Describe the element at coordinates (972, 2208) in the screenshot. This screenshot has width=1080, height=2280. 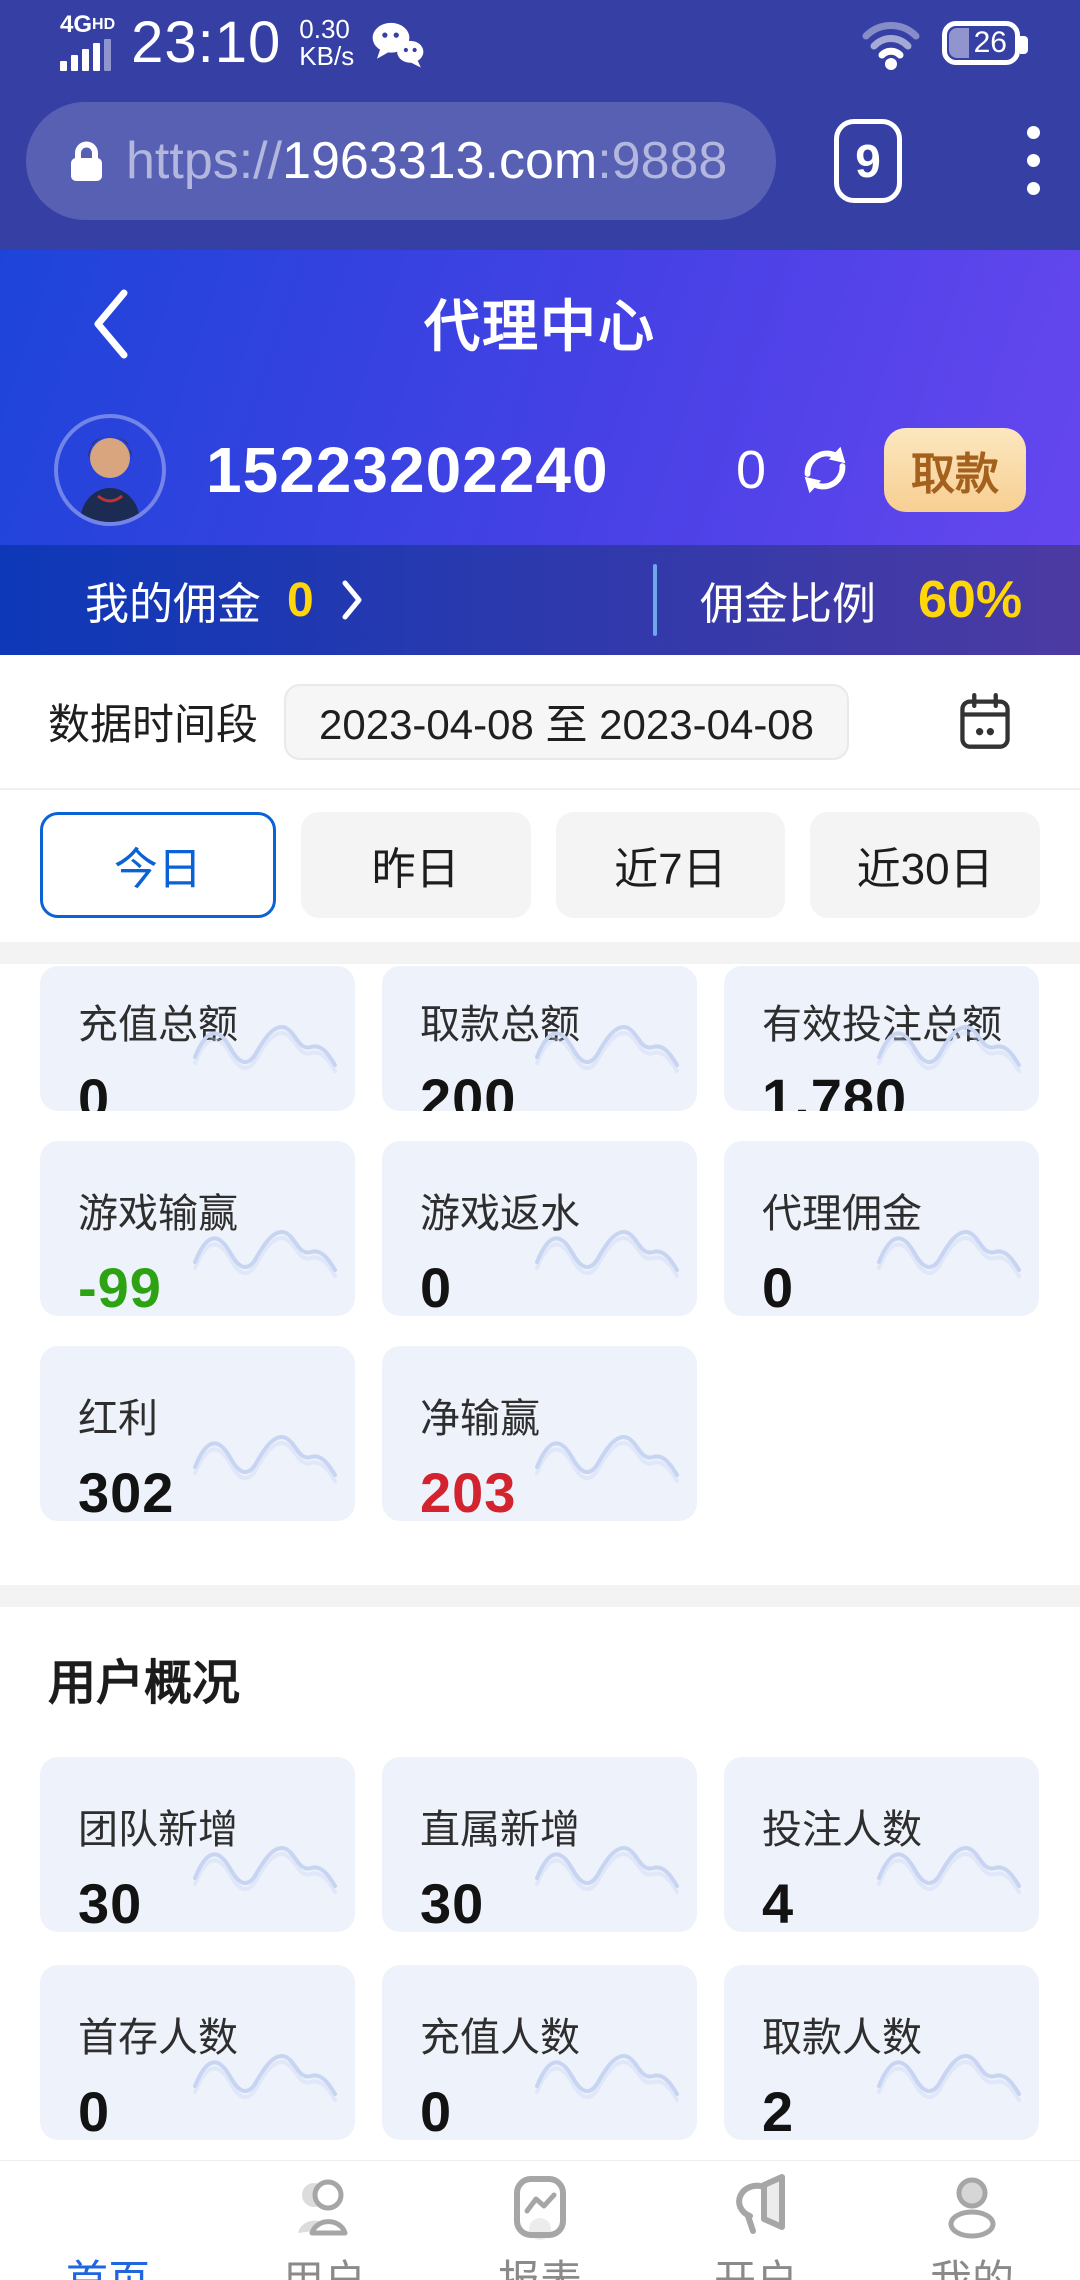
I see `person-icon` at that location.